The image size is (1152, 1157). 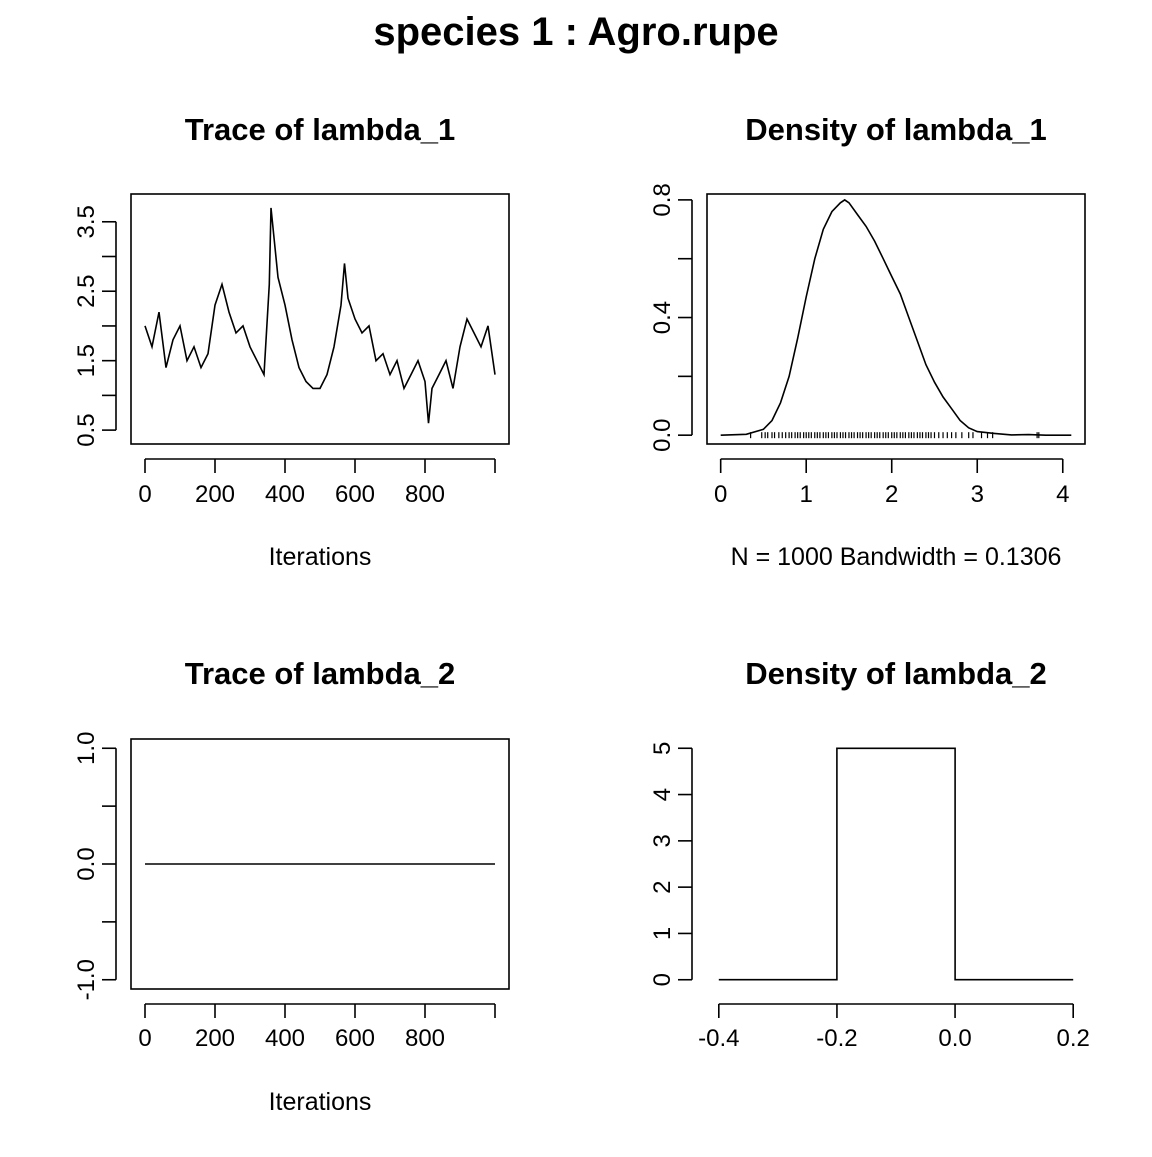 I want to click on panel-1-y-tick-label: 0.5, so click(x=86, y=429).